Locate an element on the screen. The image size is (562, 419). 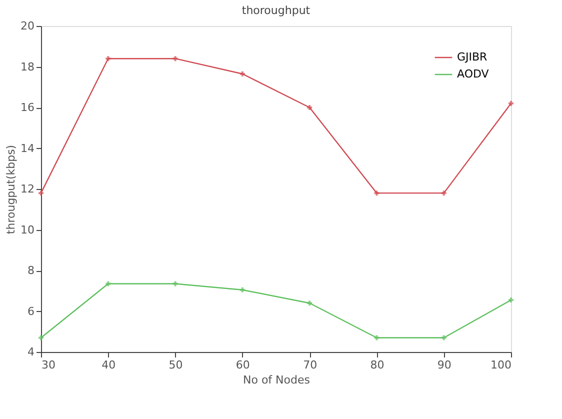
y-tick-label: 10 is located at coordinates (27, 229).